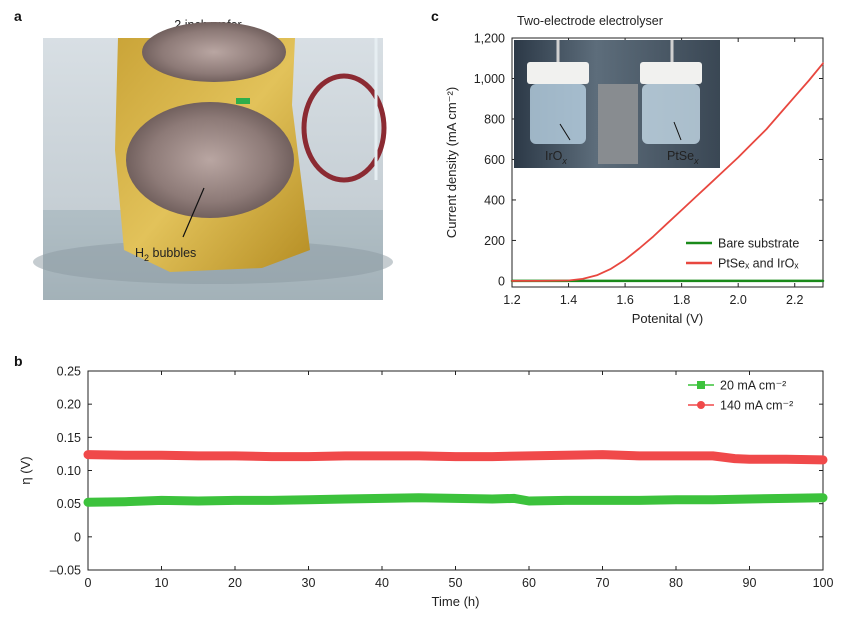 The width and height of the screenshot is (851, 625). Describe the element at coordinates (309, 583) in the screenshot. I see `x-tick-label: 30` at that location.